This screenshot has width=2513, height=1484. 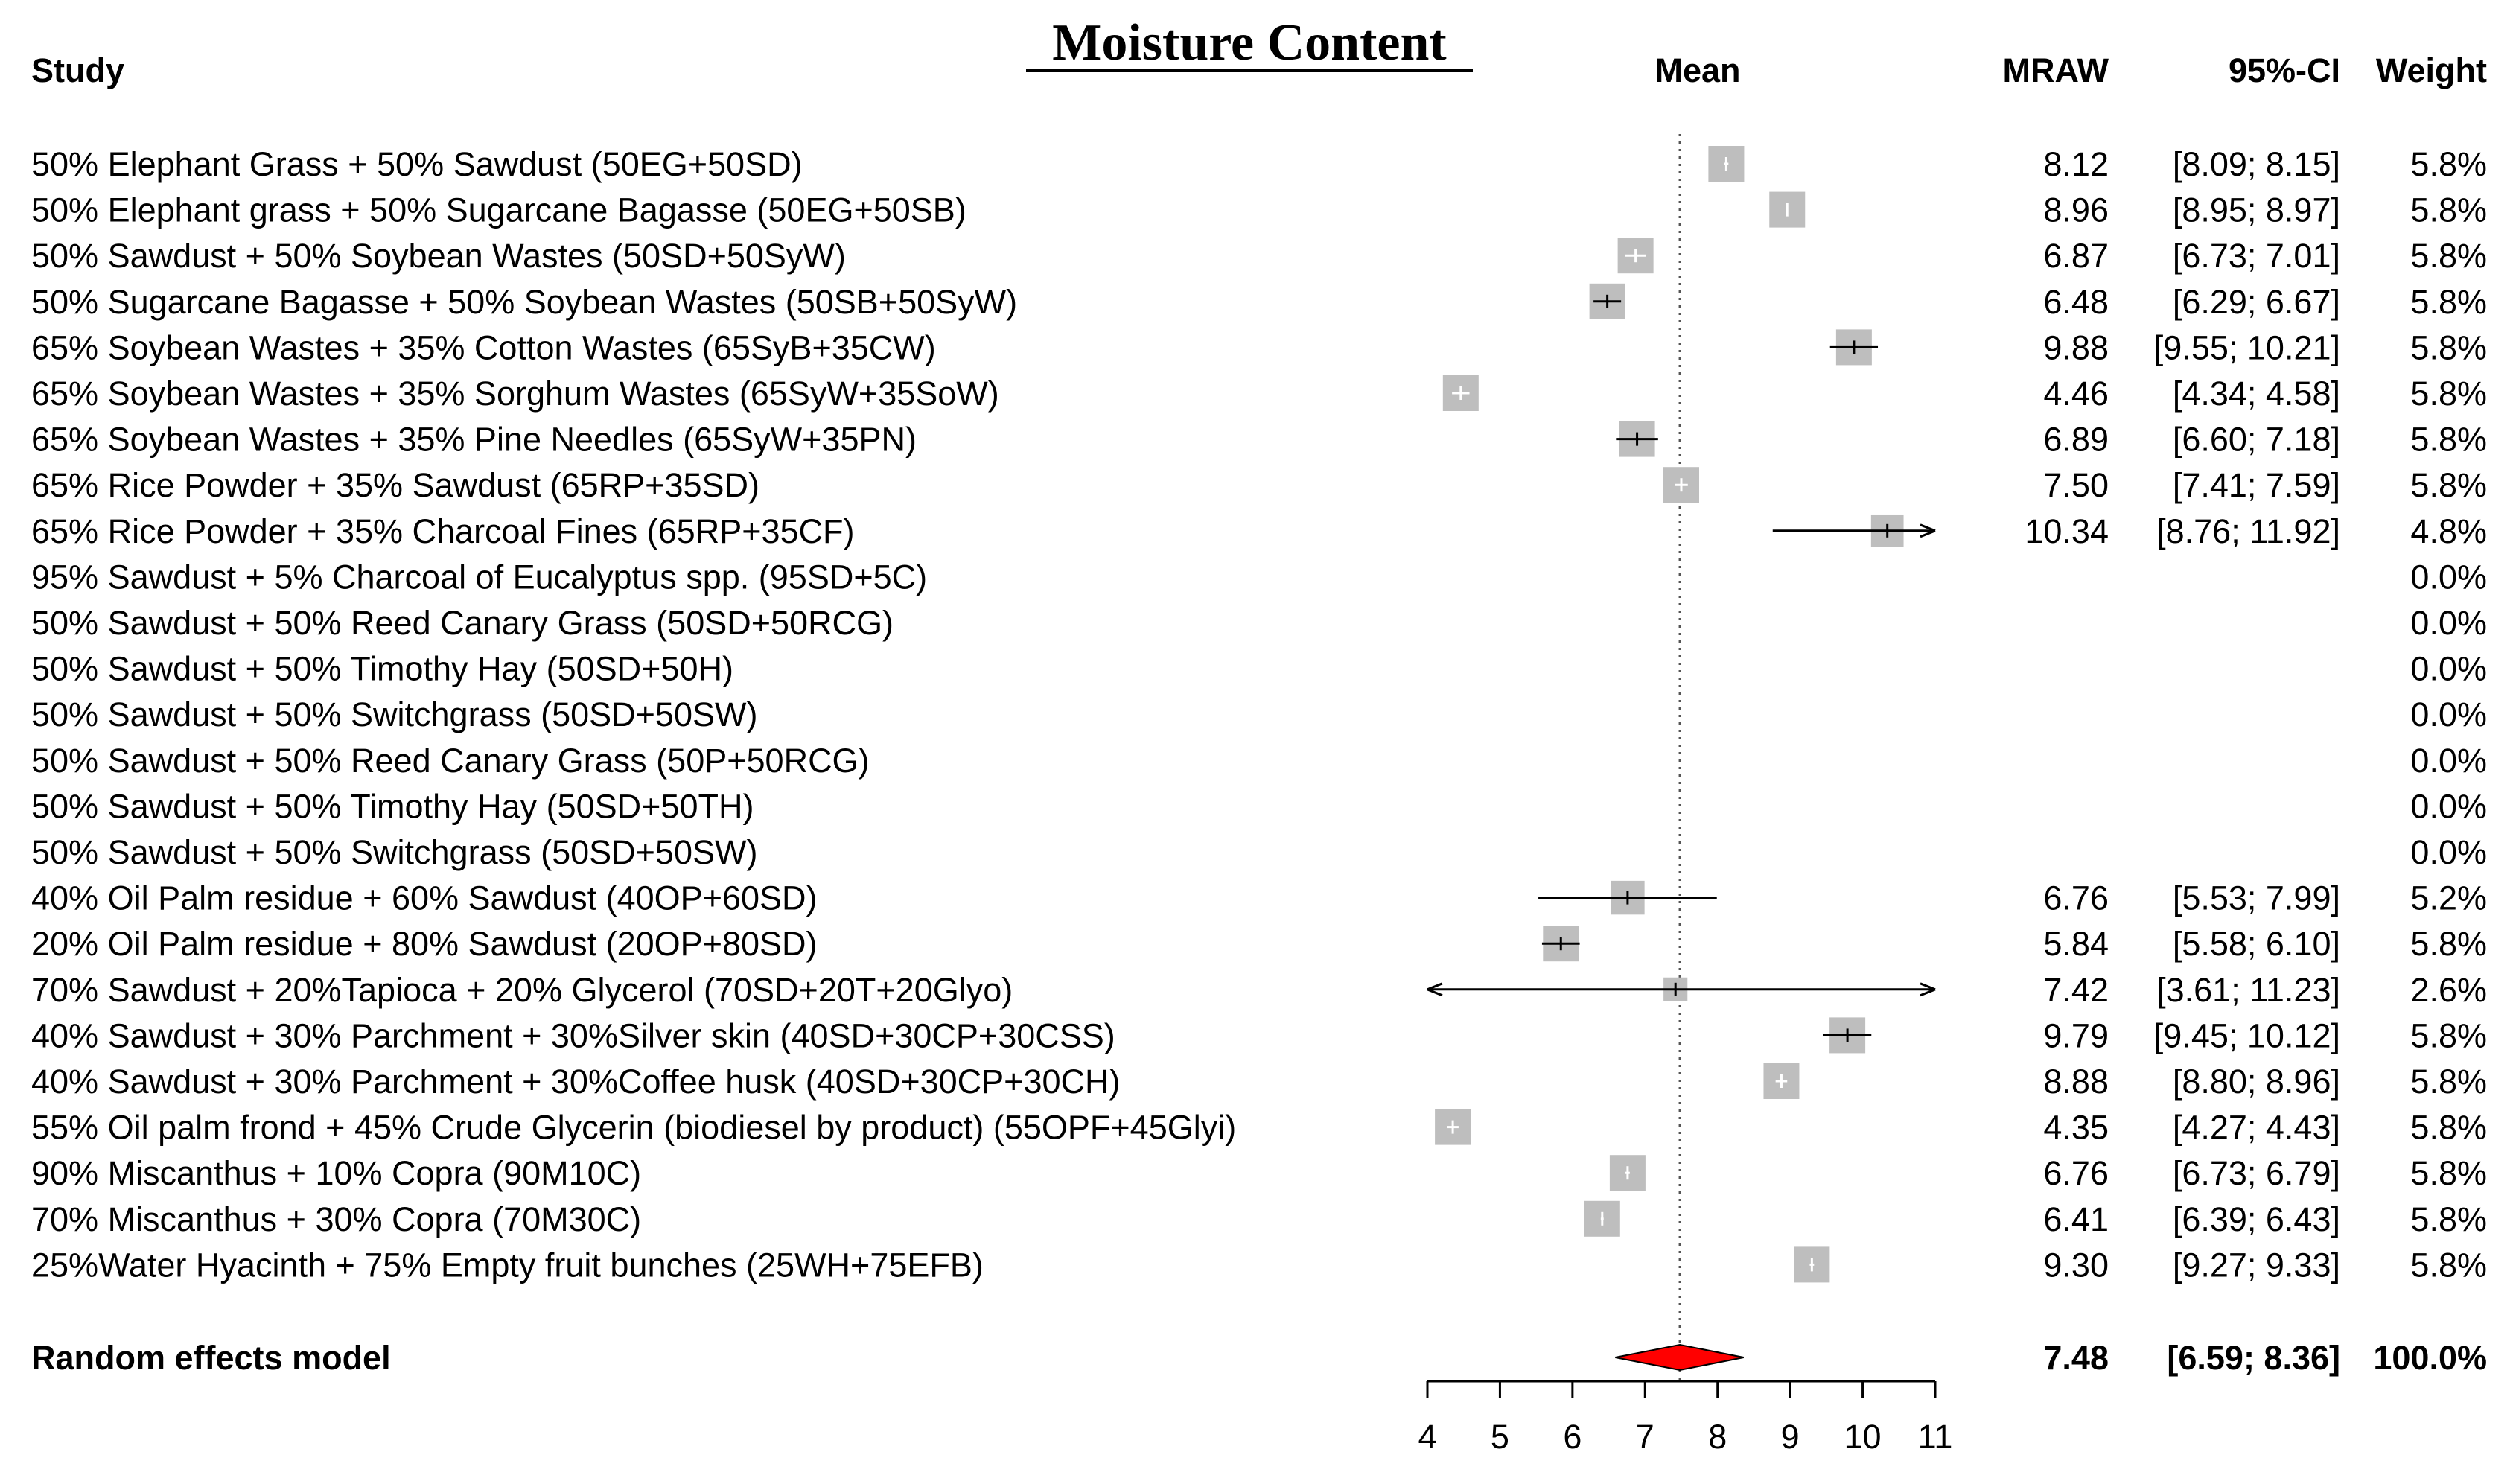 What do you see at coordinates (2076, 440) in the screenshot?
I see `study-mean-value: 6.89` at bounding box center [2076, 440].